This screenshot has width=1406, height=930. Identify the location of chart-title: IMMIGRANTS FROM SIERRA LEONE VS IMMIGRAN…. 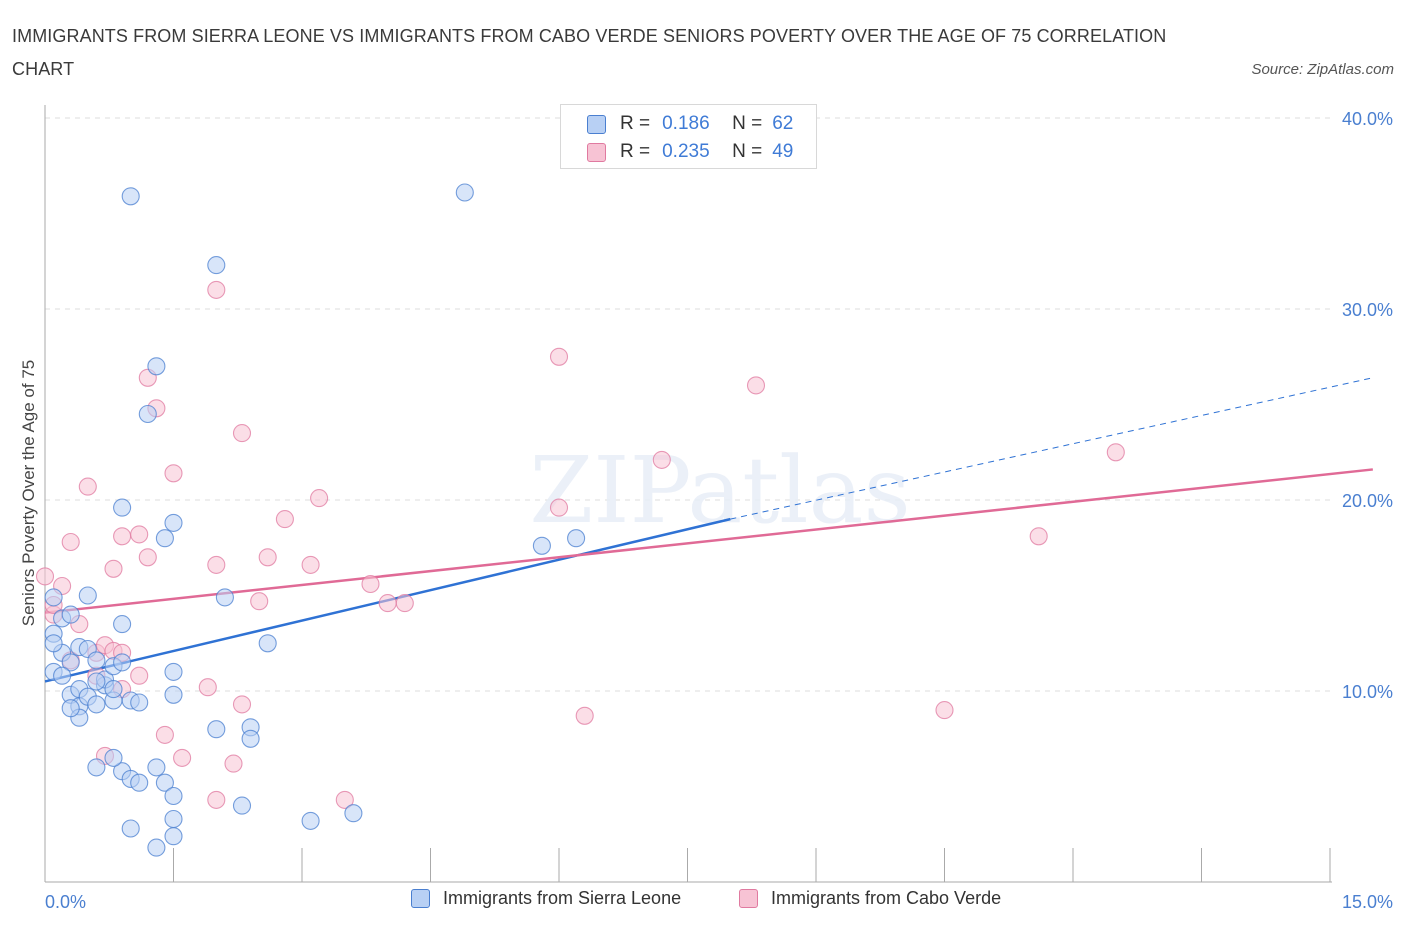
(589, 52).